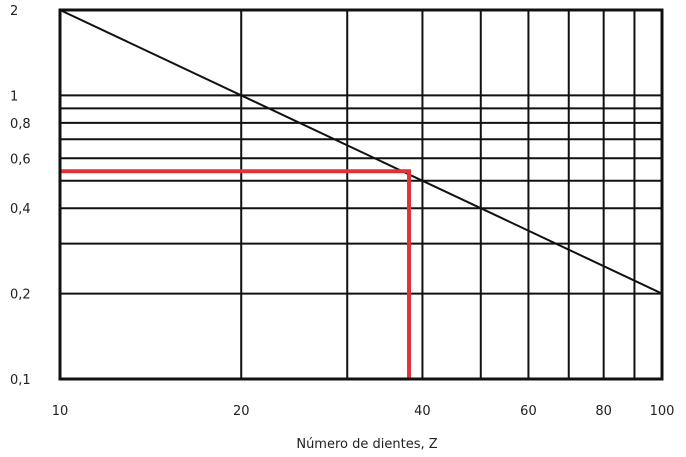  Describe the element at coordinates (20, 295) in the screenshot. I see `y-tick-label: 0,2` at that location.